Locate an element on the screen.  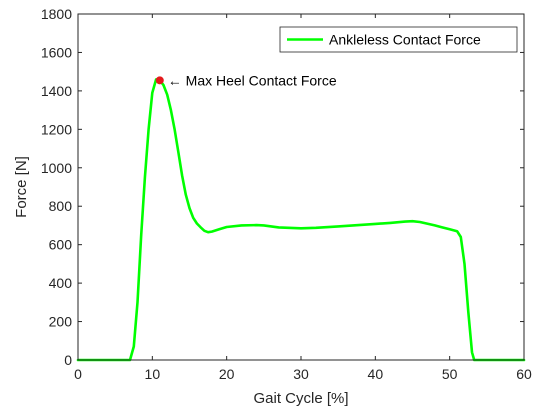
x-tick-label-50: 50 is located at coordinates (450, 374).